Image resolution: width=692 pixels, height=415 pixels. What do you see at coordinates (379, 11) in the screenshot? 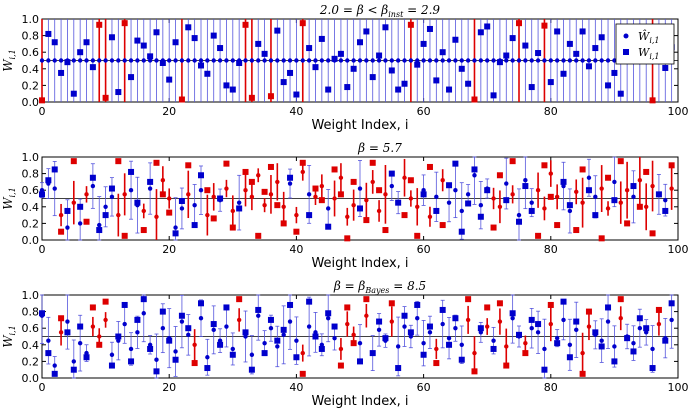
I see `chart-title: 2.0 = β < βinst​ = 2.9` at bounding box center [379, 11].